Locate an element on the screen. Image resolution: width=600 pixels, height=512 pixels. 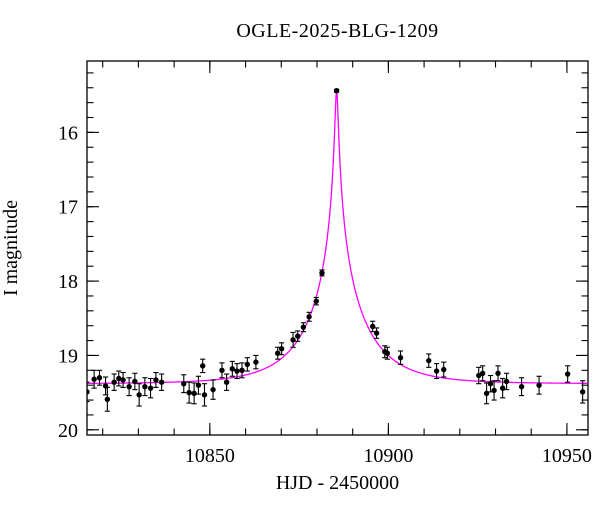
x-tick-label: 10950 is located at coordinates (567, 456).